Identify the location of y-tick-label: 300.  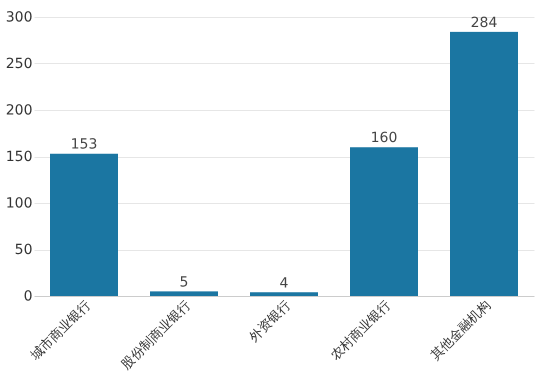
(19, 18).